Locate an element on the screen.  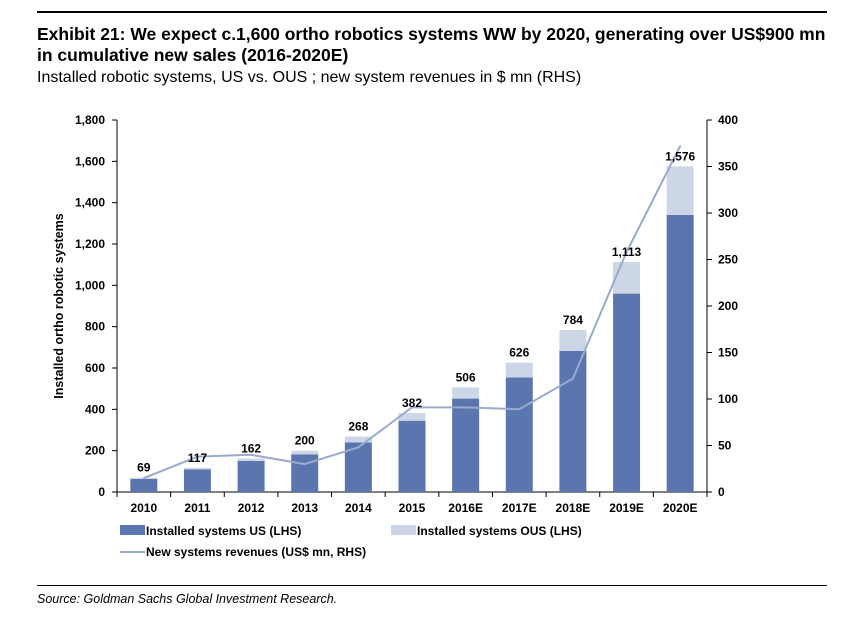
y-tick-label-left: 400 is located at coordinates (95, 409).